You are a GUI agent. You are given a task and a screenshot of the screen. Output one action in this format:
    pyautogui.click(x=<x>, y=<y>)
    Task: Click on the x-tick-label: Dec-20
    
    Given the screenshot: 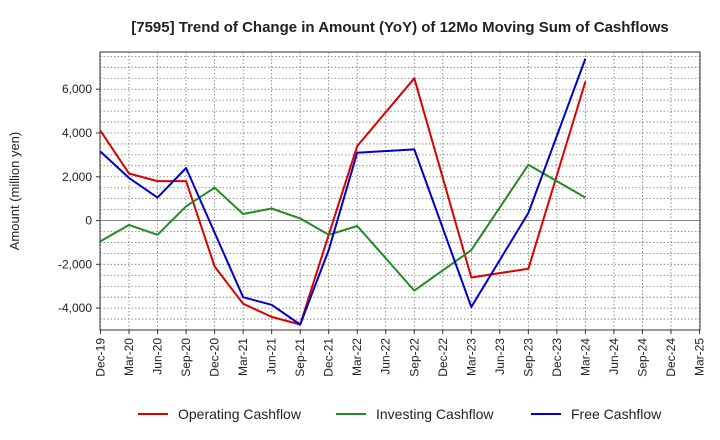 What is the action you would take?
    pyautogui.click(x=215, y=357)
    